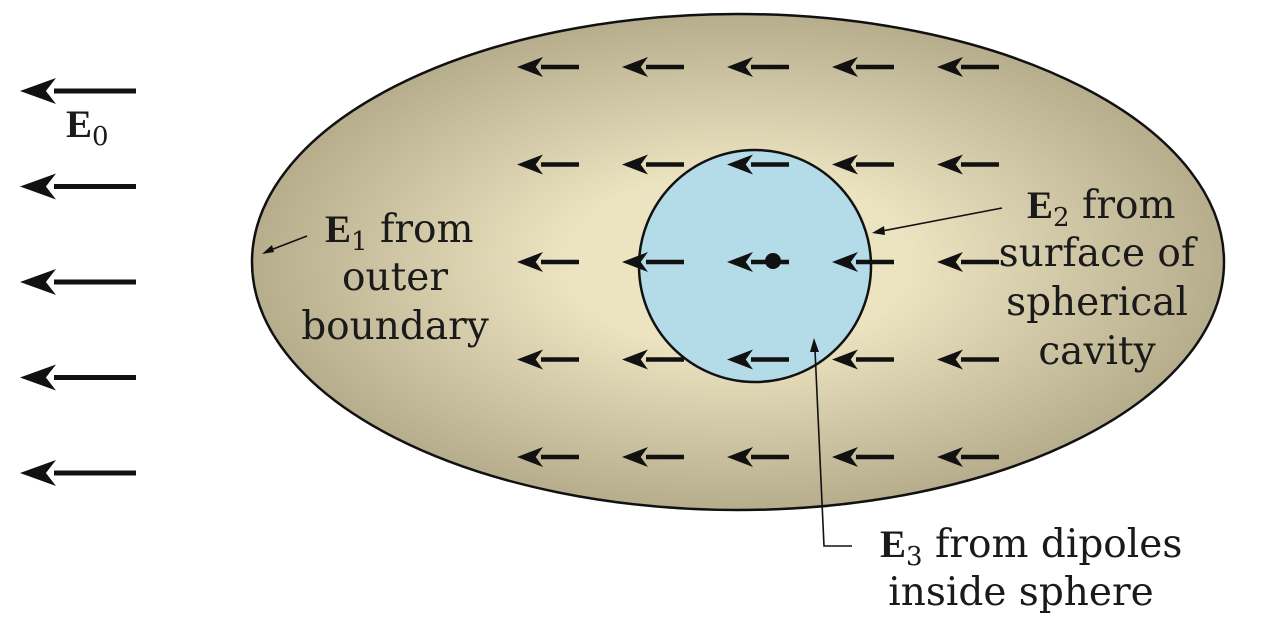 The width and height of the screenshot is (1266, 617). What do you see at coordinates (87, 127) in the screenshot?
I see `e0-label: E0` at bounding box center [87, 127].